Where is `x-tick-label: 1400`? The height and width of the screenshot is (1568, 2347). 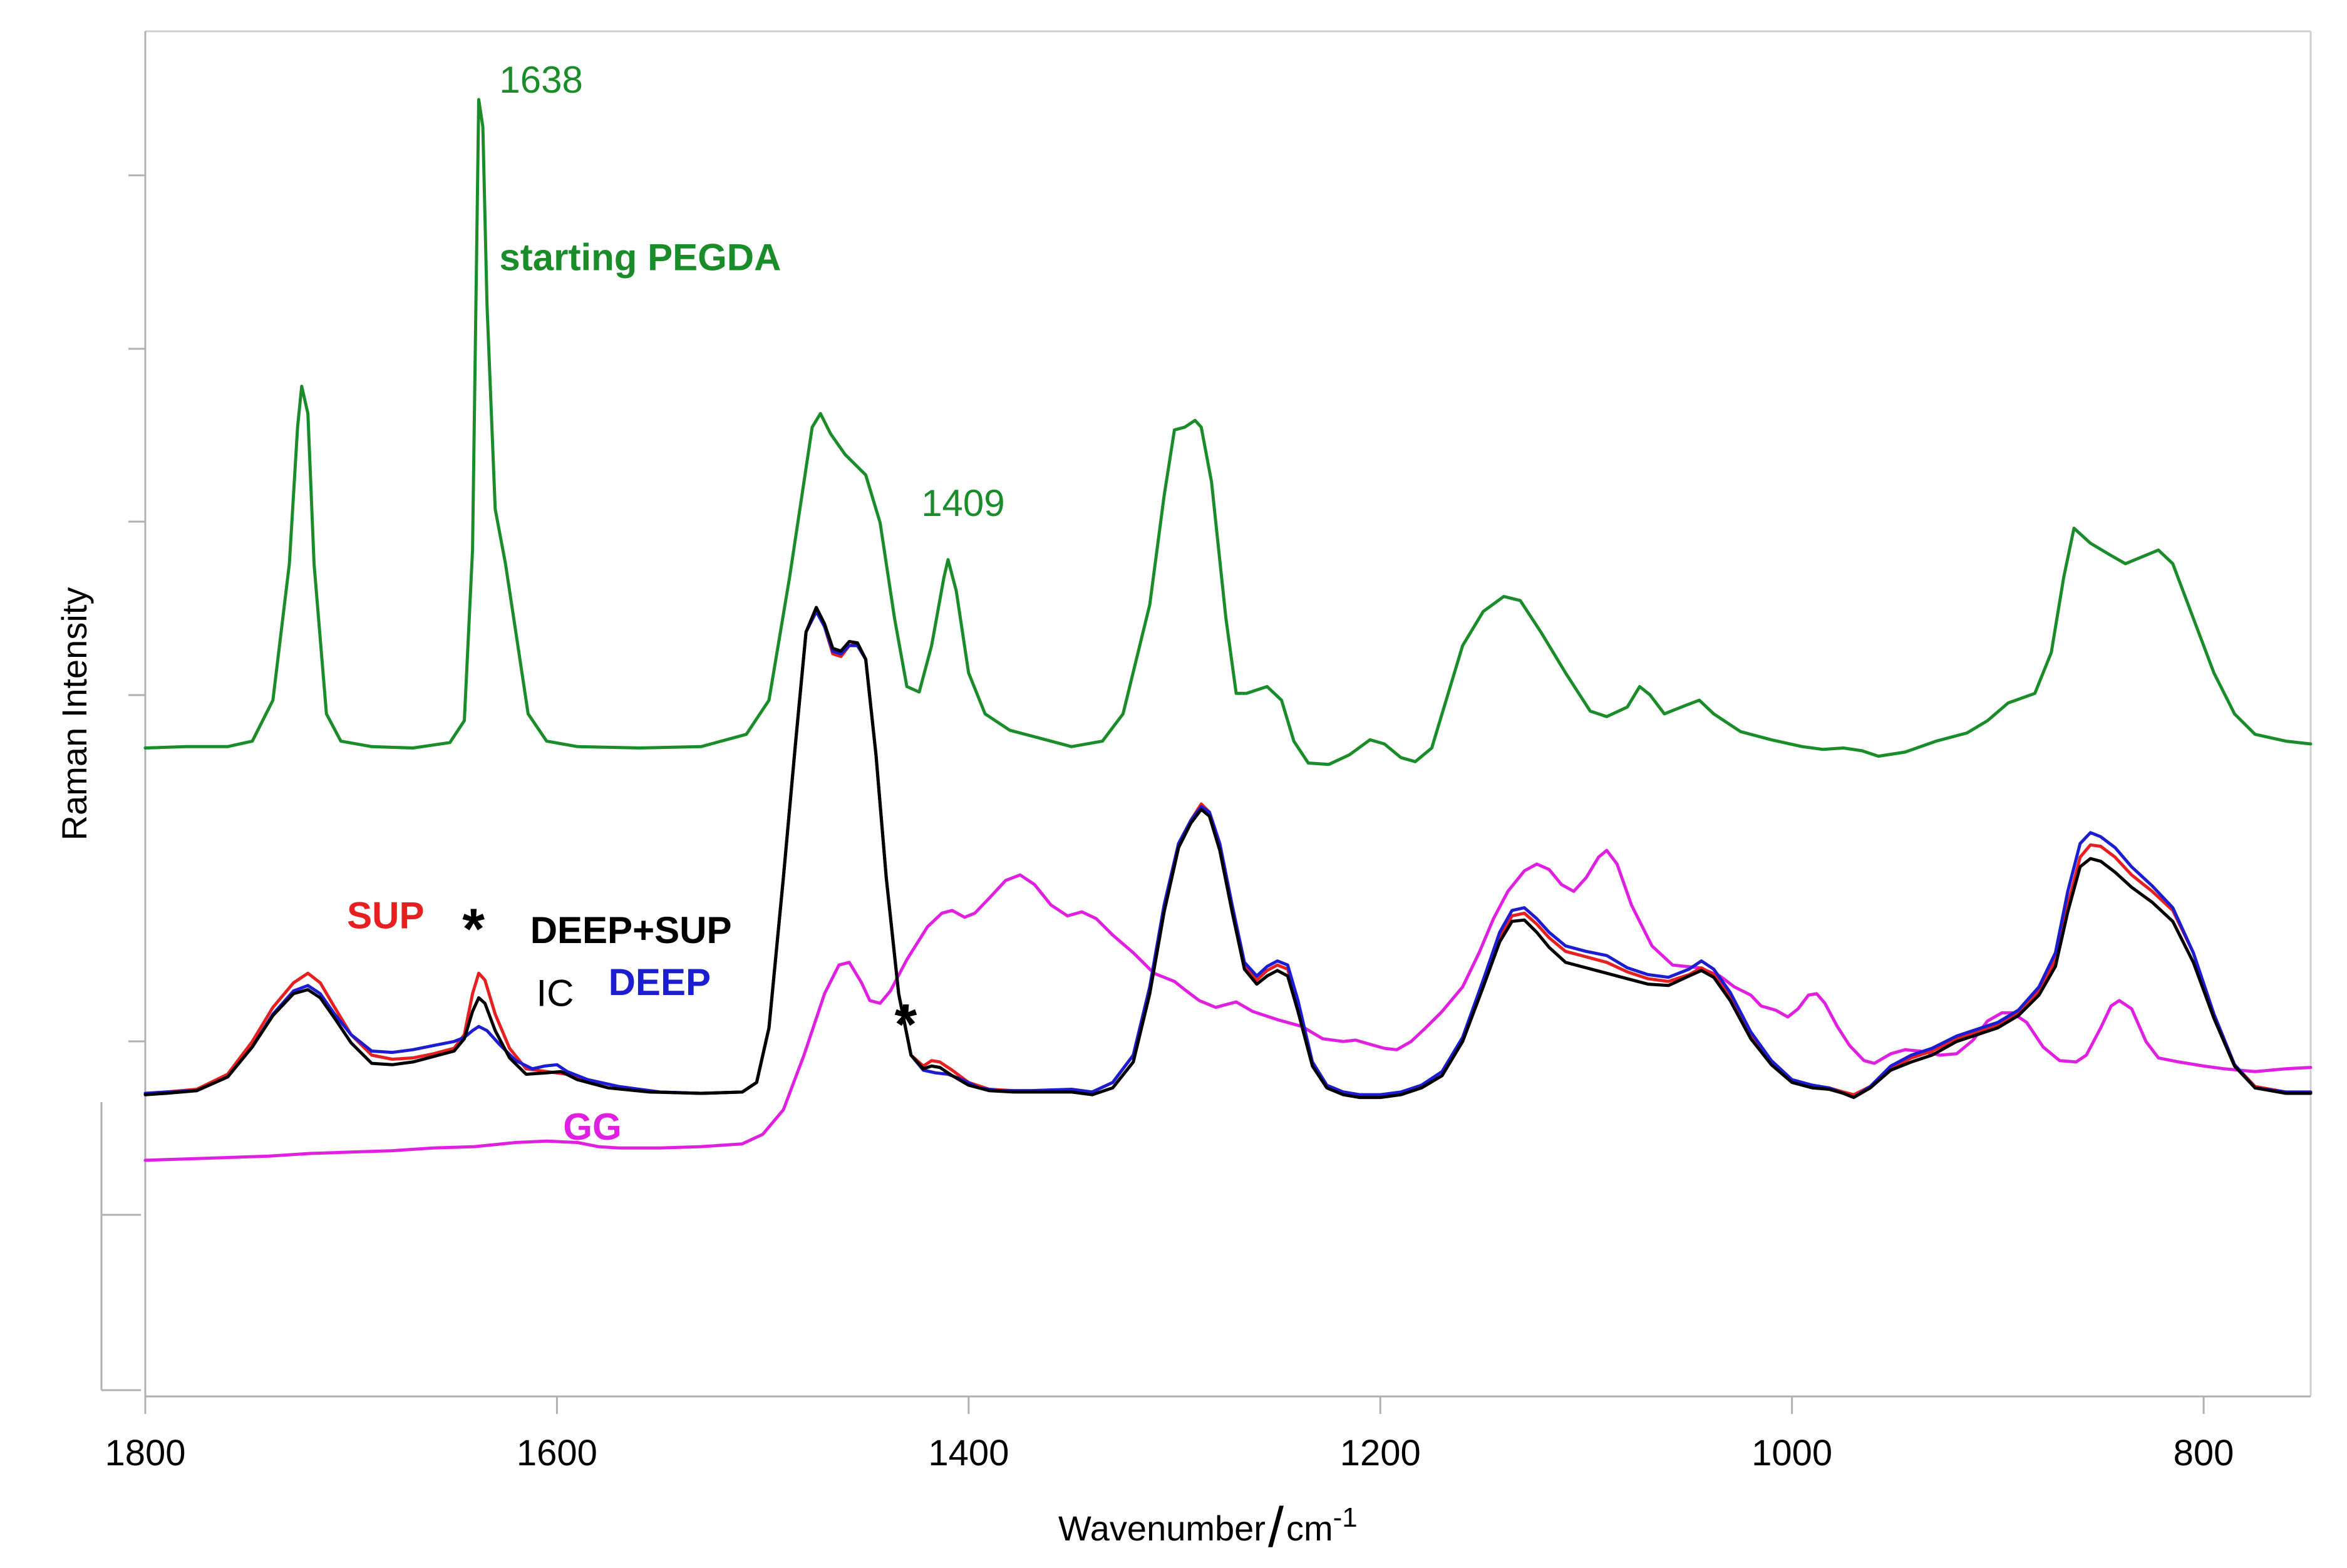 x-tick-label: 1400 is located at coordinates (968, 1453).